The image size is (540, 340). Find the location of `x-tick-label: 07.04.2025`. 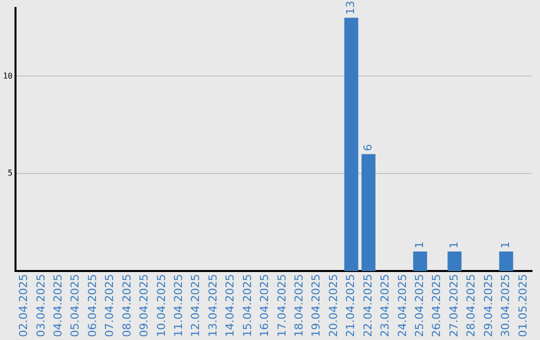

x-tick-label: 07.04.2025 is located at coordinates (109, 306).